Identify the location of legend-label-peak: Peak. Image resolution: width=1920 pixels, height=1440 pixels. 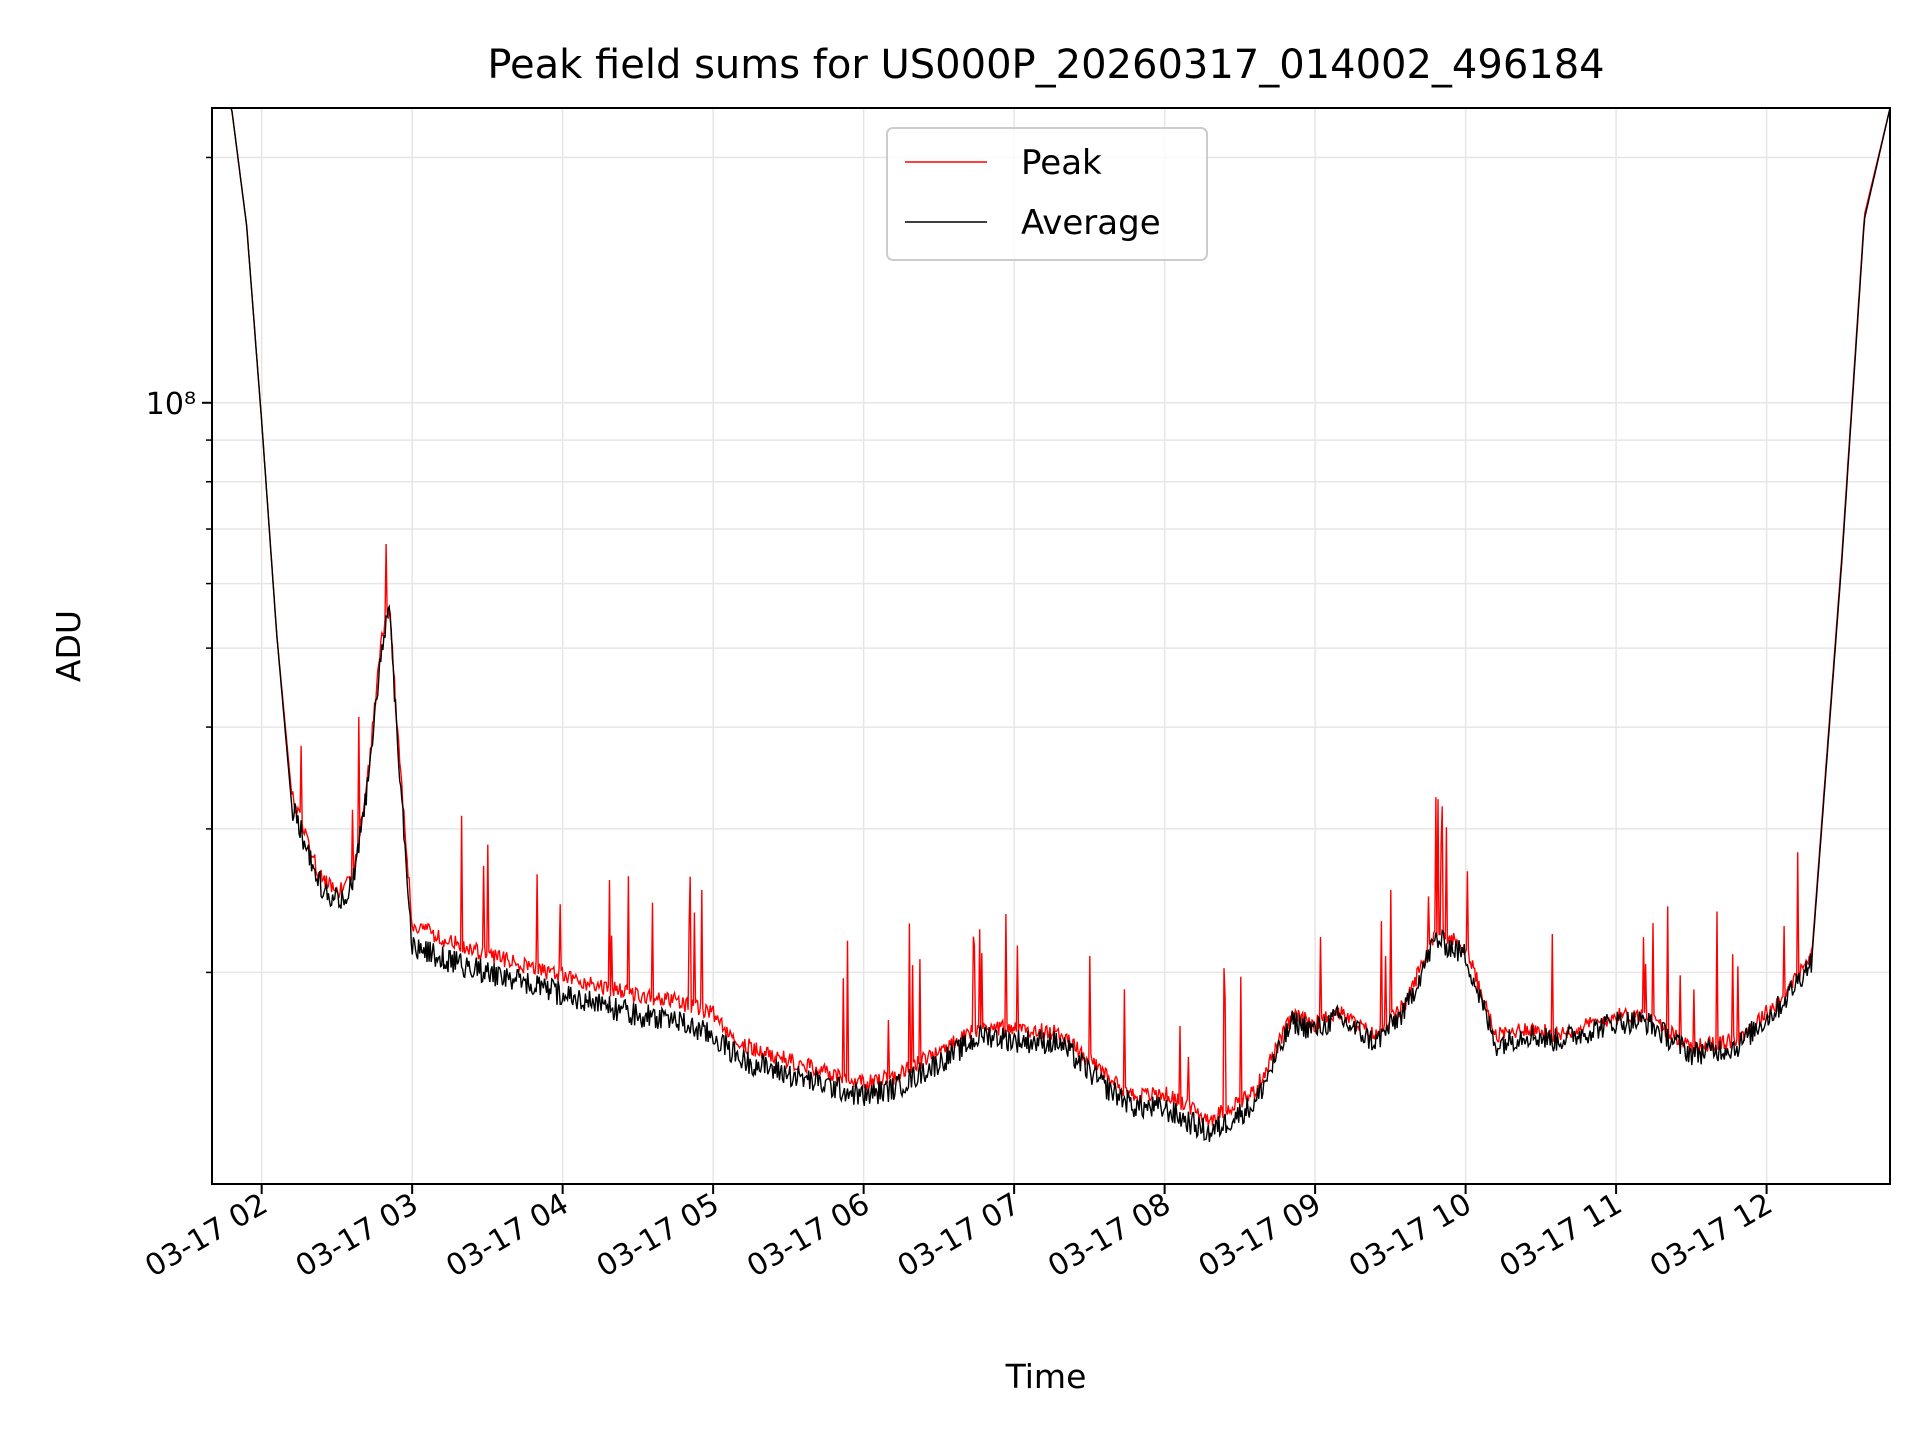
(1061, 163).